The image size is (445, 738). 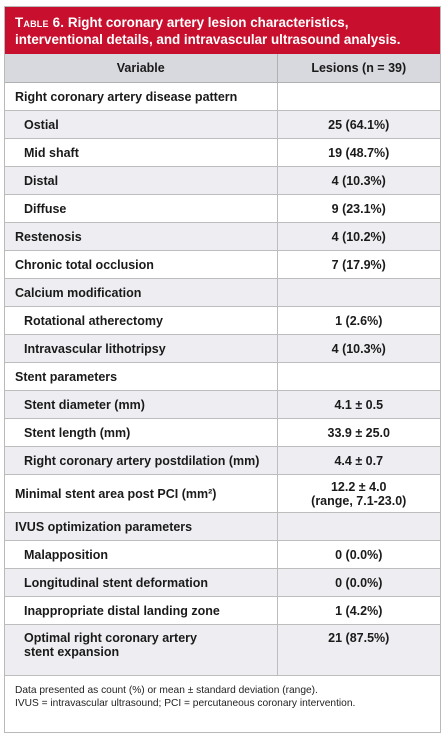 I want to click on row-label: Chronic total occlusion, so click(x=141, y=264).